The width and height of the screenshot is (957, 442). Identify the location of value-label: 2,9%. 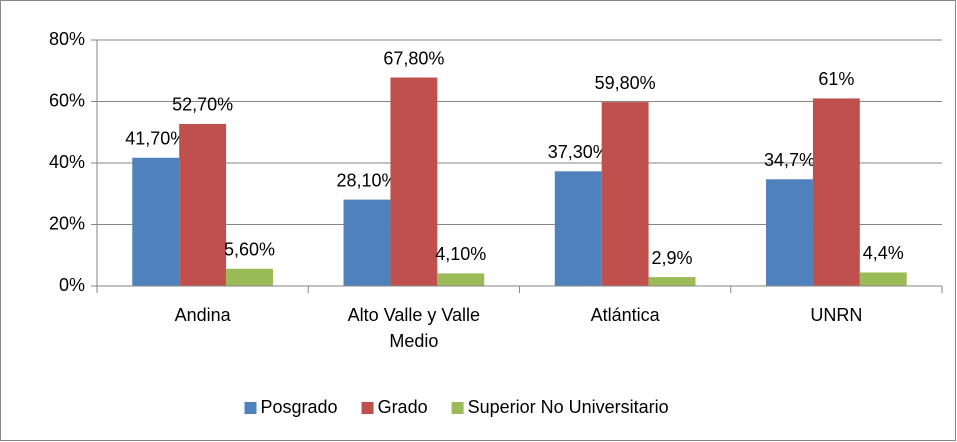
(672, 258).